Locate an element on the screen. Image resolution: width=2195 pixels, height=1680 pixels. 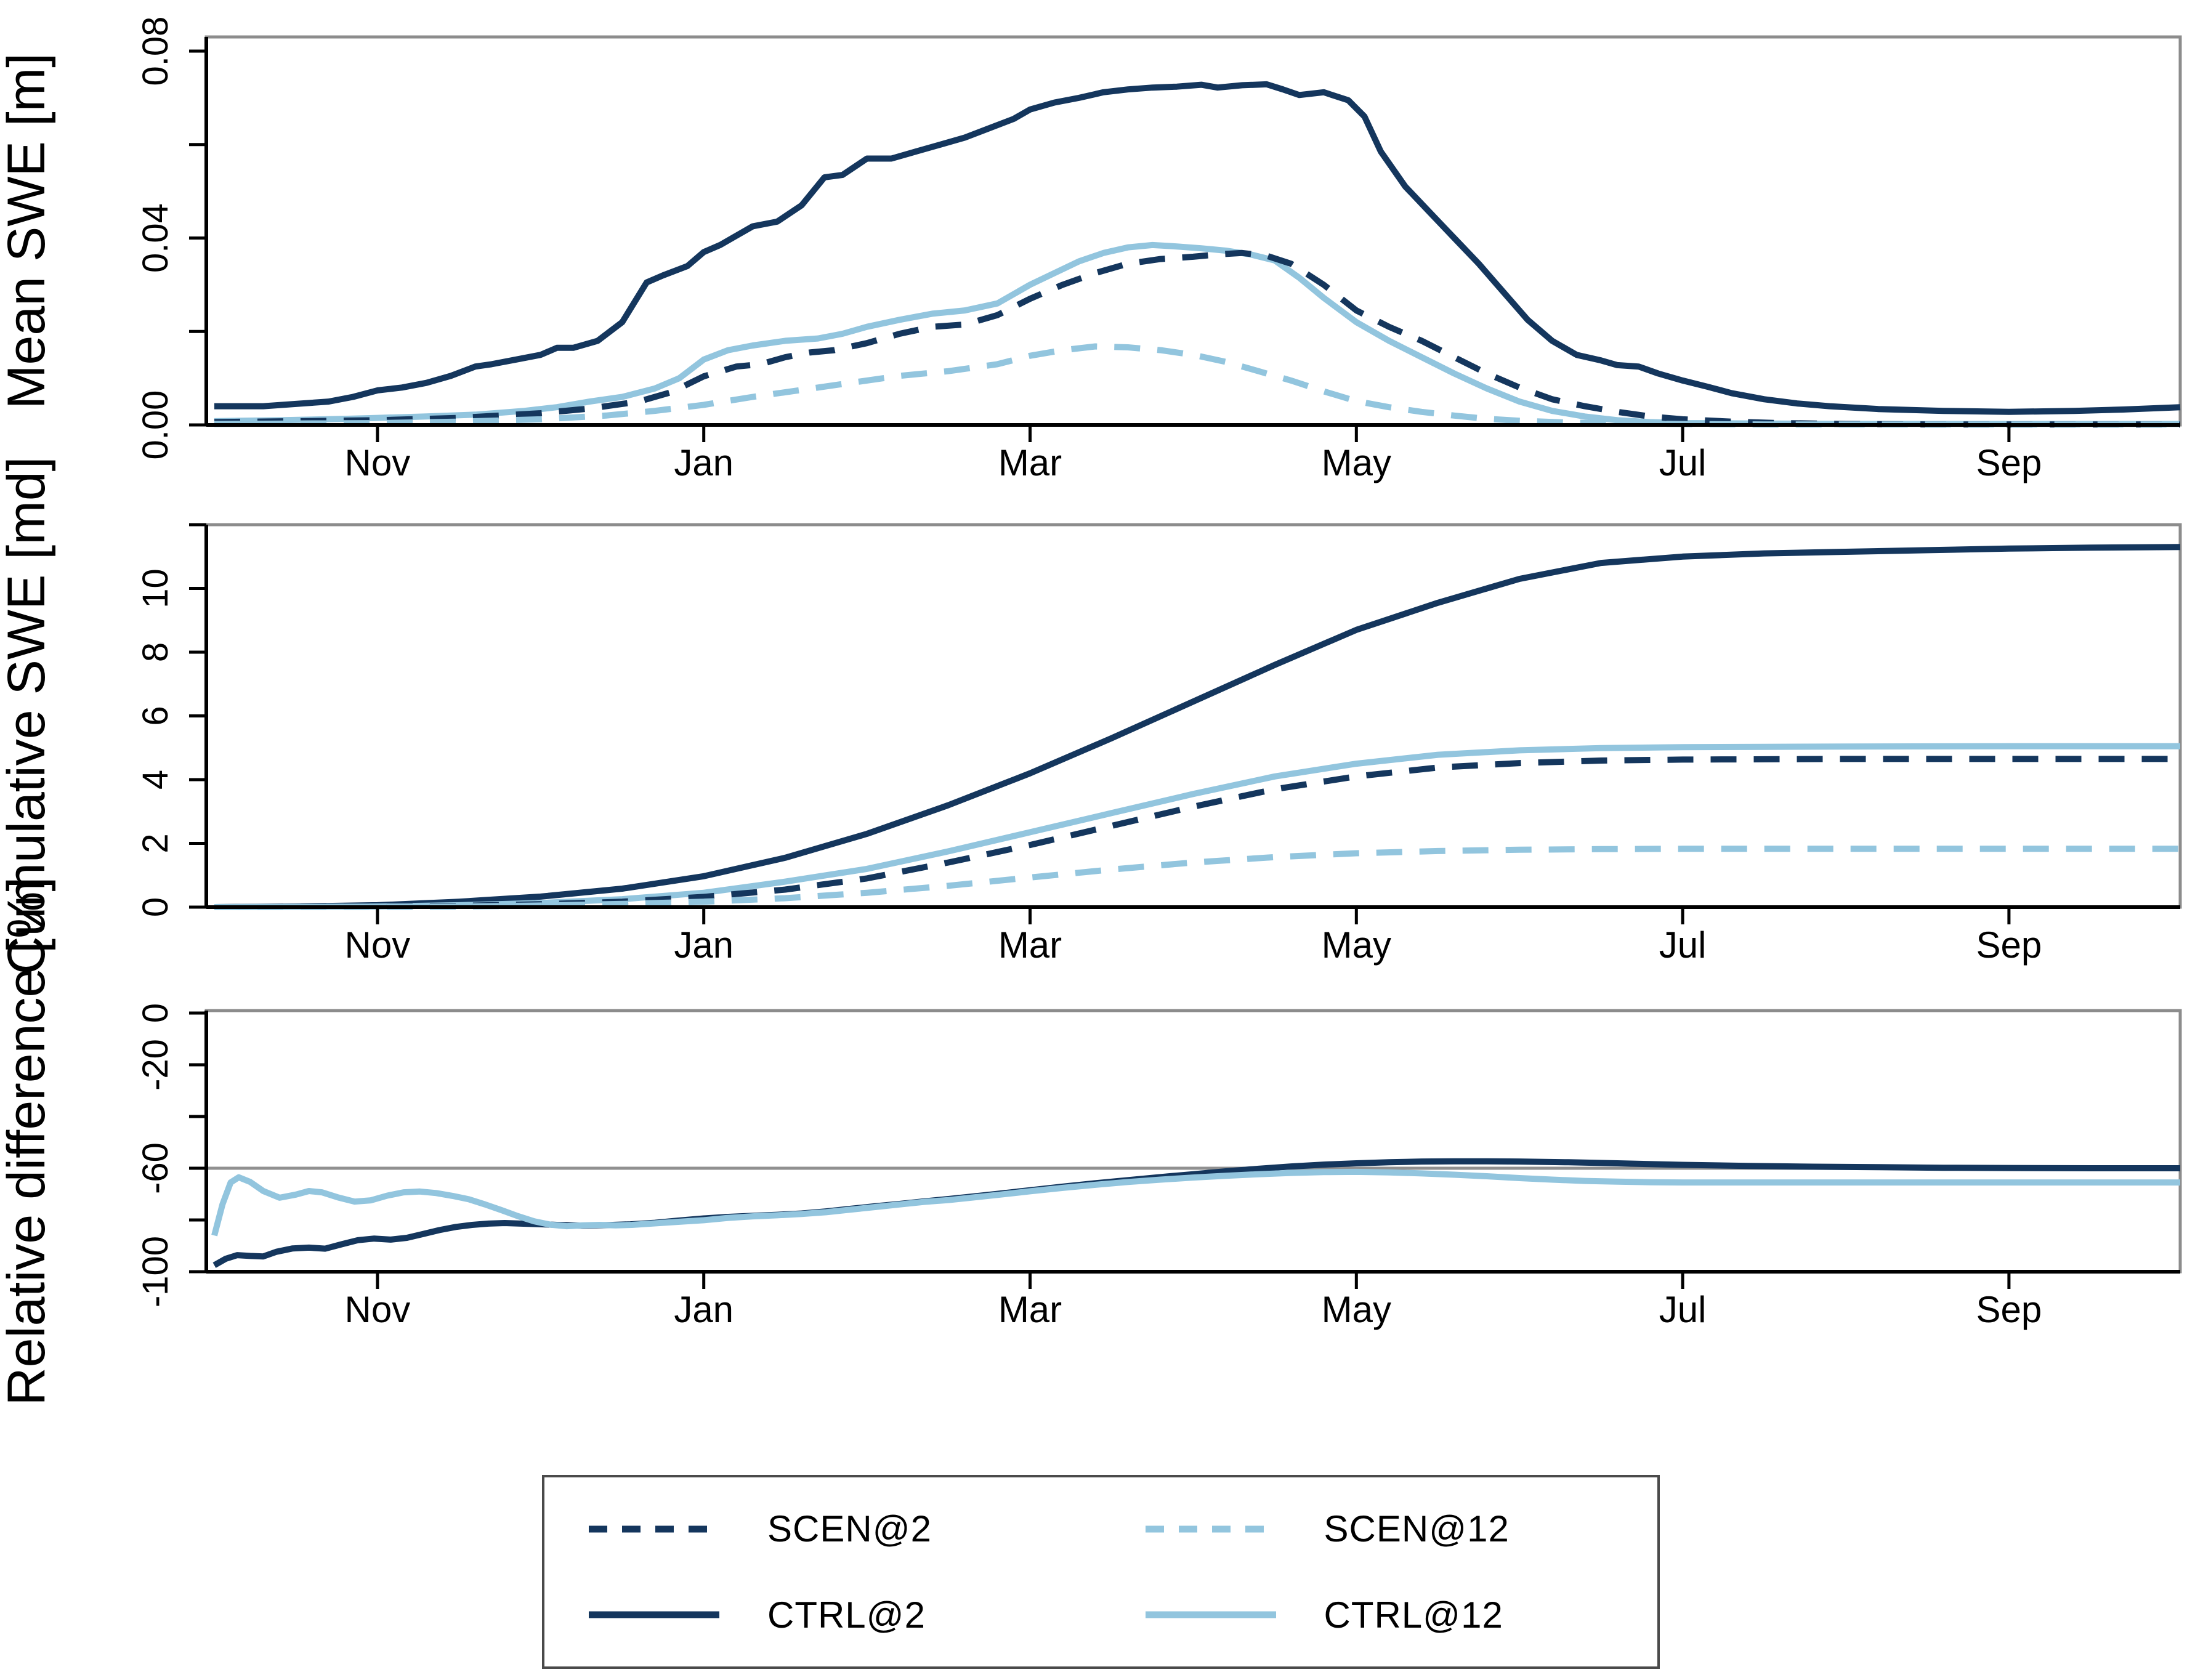
y-axis-tick-label: 0.08 is located at coordinates (155, 51).